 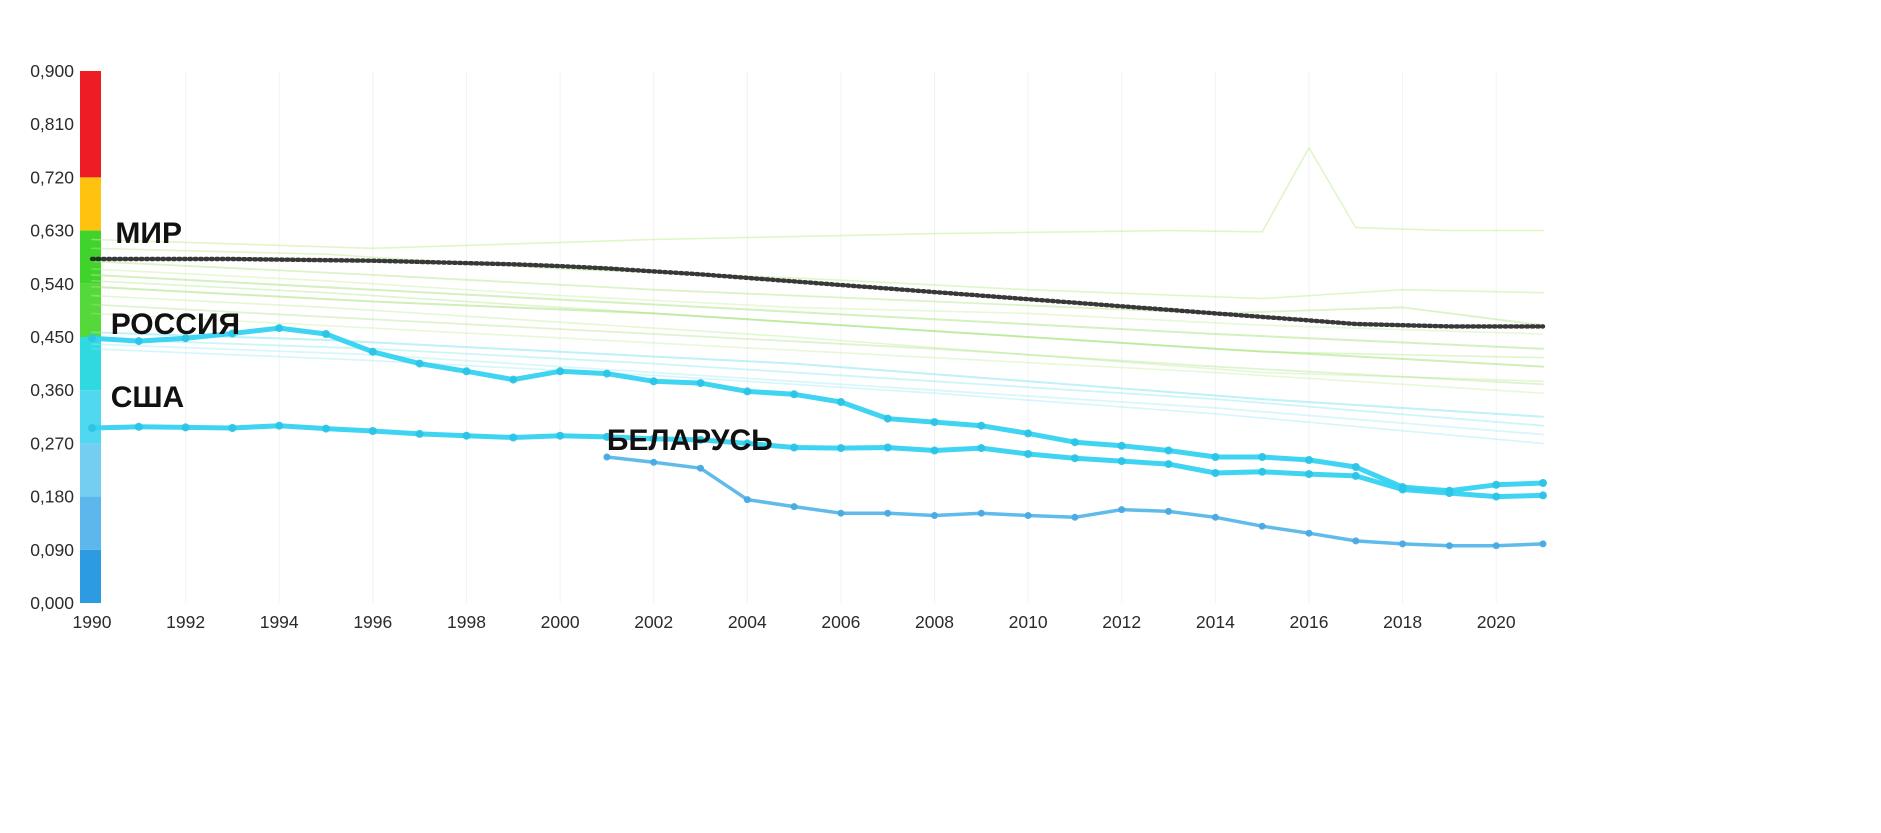 What do you see at coordinates (1496, 622) in the screenshot?
I see `x-tick-label: 2020` at bounding box center [1496, 622].